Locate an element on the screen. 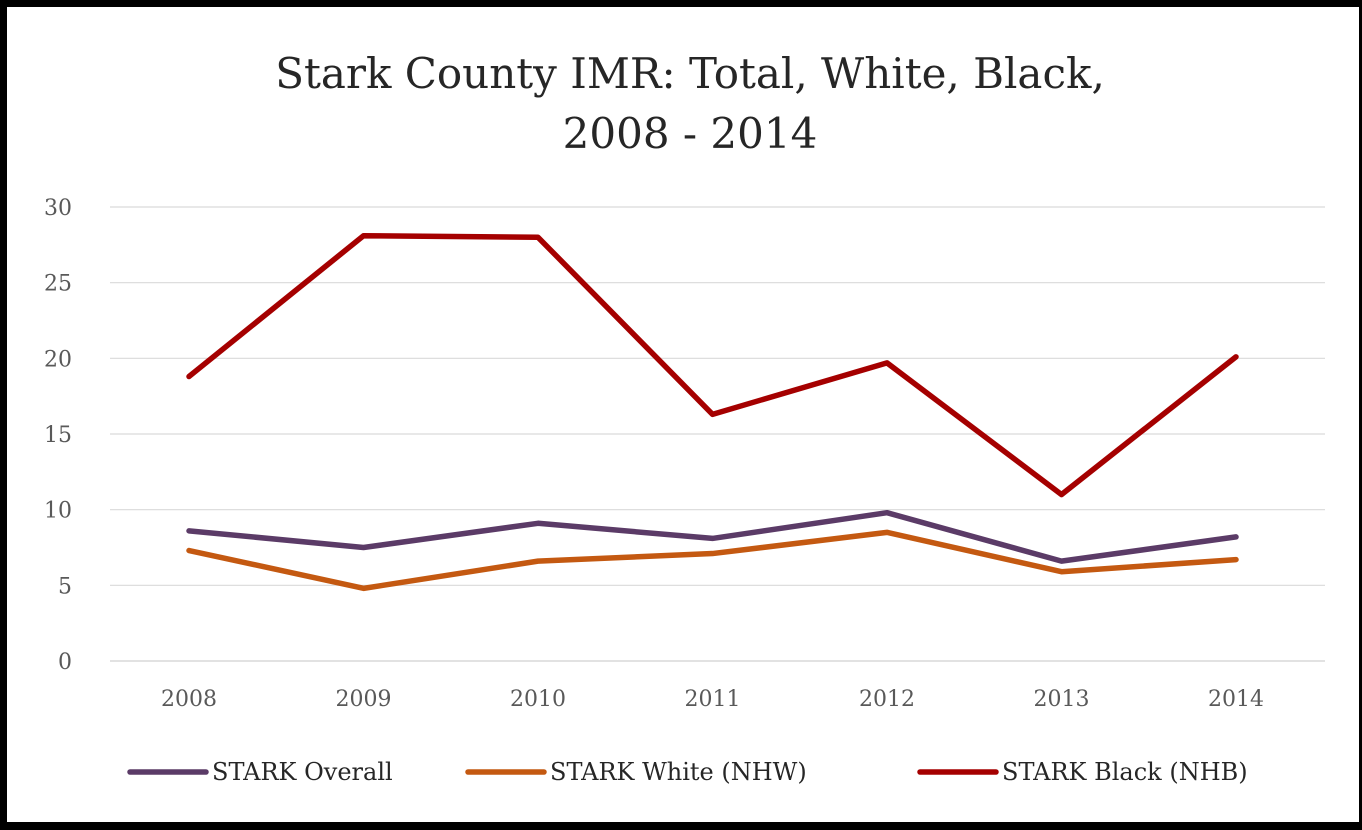 This screenshot has width=1362, height=830. x-axis-ticks: 2008 2009 2010 2011 2012 2013 2014 is located at coordinates (712, 699).